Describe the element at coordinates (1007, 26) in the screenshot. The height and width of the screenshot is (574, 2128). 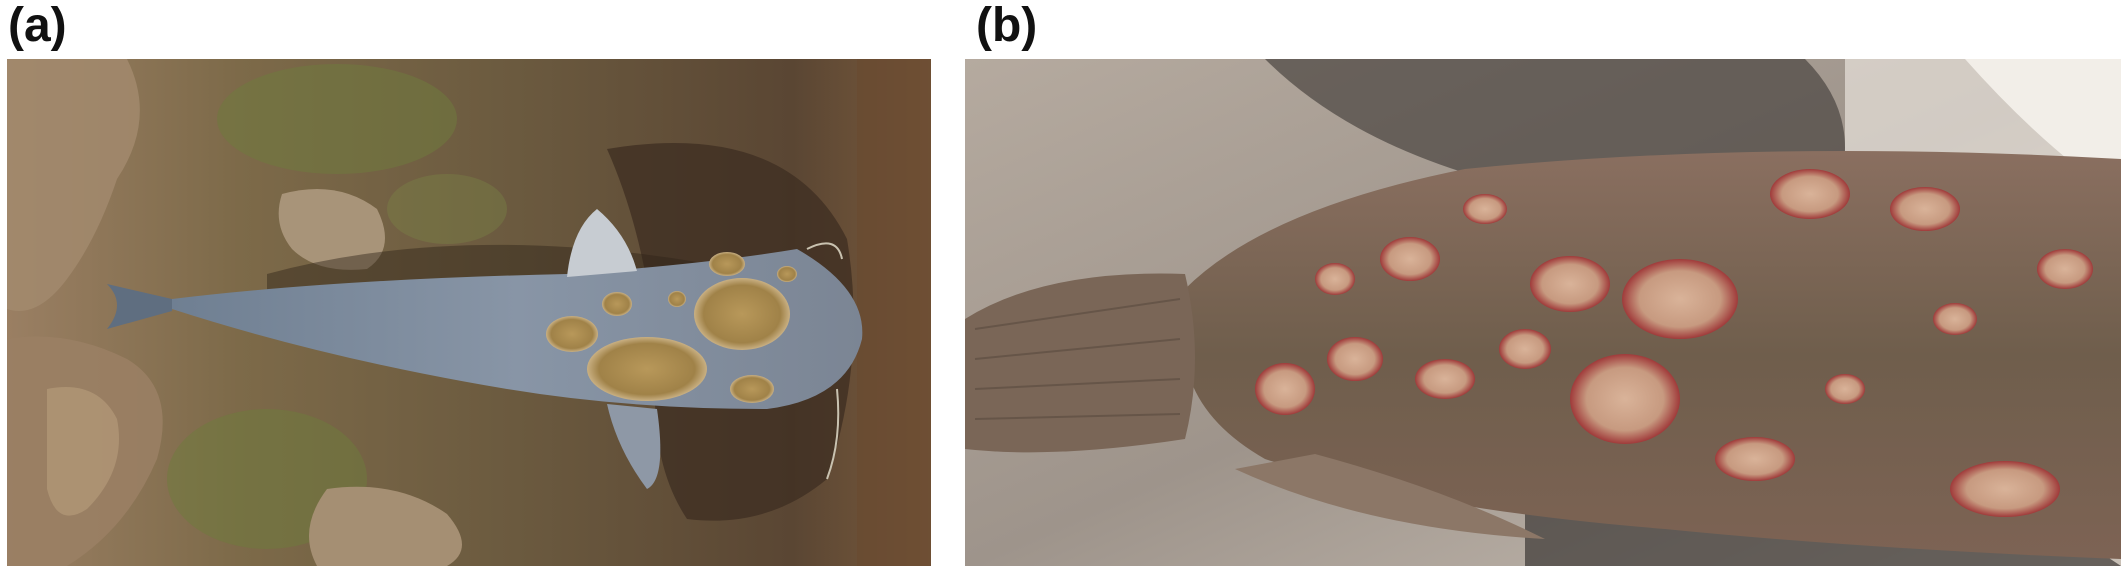
I see `panel-label-b: (b)` at that location.